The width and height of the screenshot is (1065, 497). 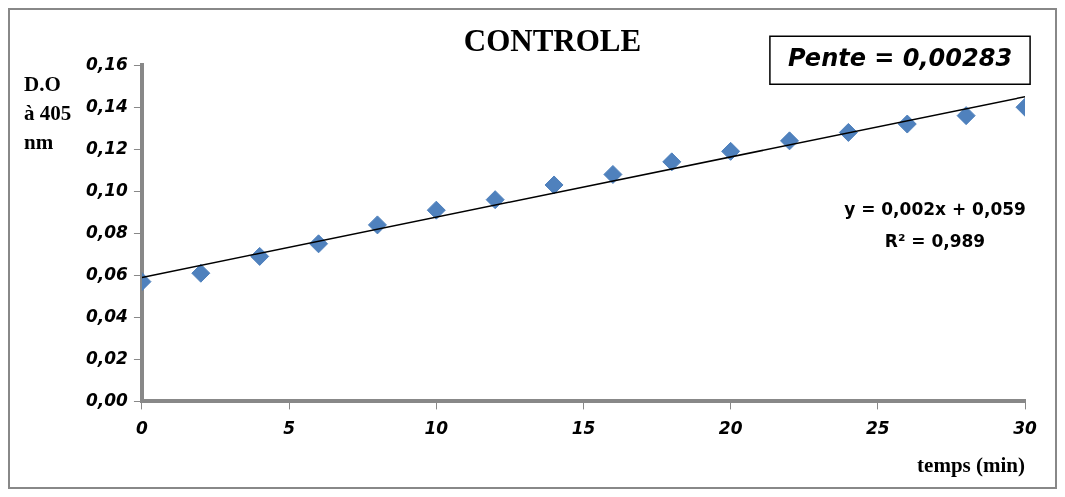 What do you see at coordinates (900, 58) in the screenshot?
I see `annotation: Pente = 0,00283` at bounding box center [900, 58].